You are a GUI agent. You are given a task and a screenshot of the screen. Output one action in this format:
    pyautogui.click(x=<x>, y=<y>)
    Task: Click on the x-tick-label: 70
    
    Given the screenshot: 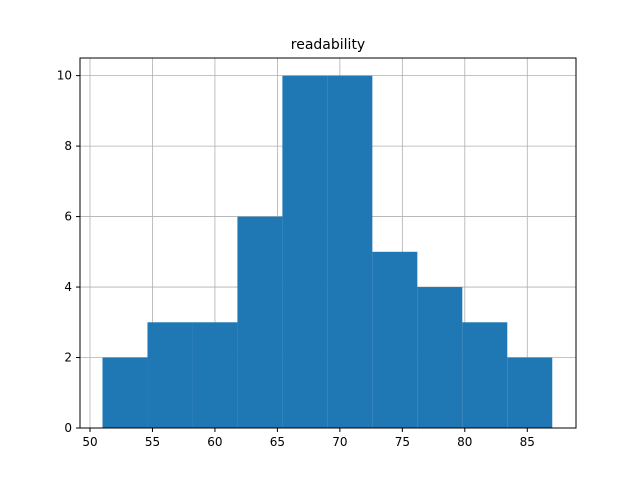 What is the action you would take?
    pyautogui.click(x=339, y=442)
    